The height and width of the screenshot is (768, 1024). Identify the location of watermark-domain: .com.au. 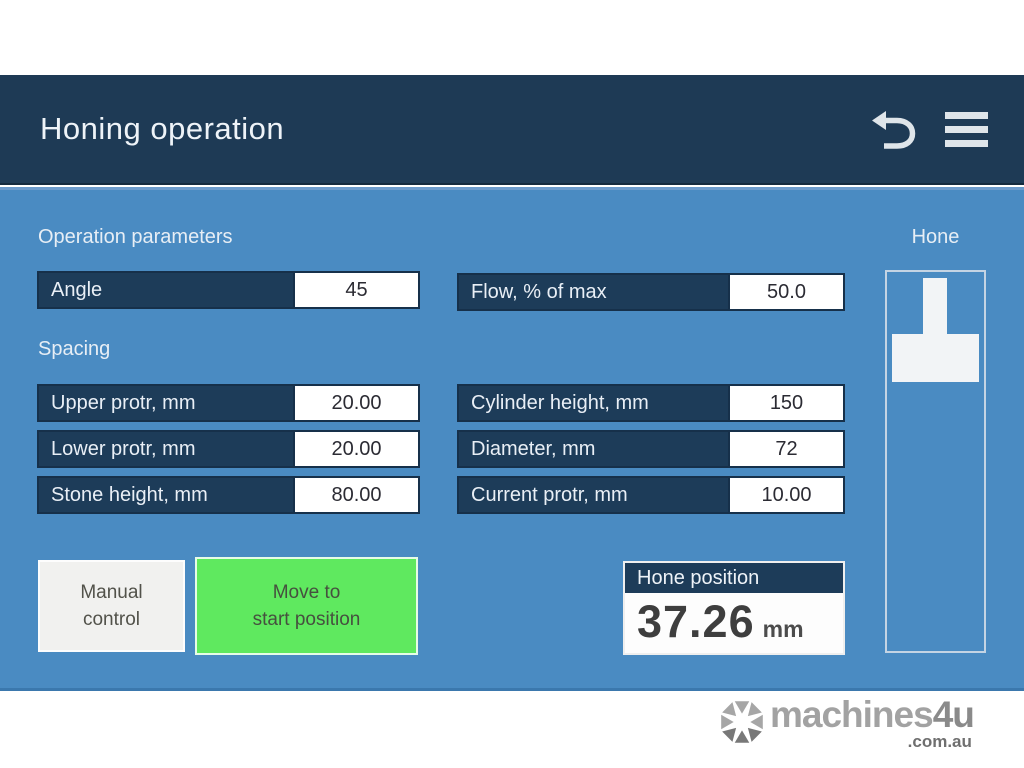
(939, 741).